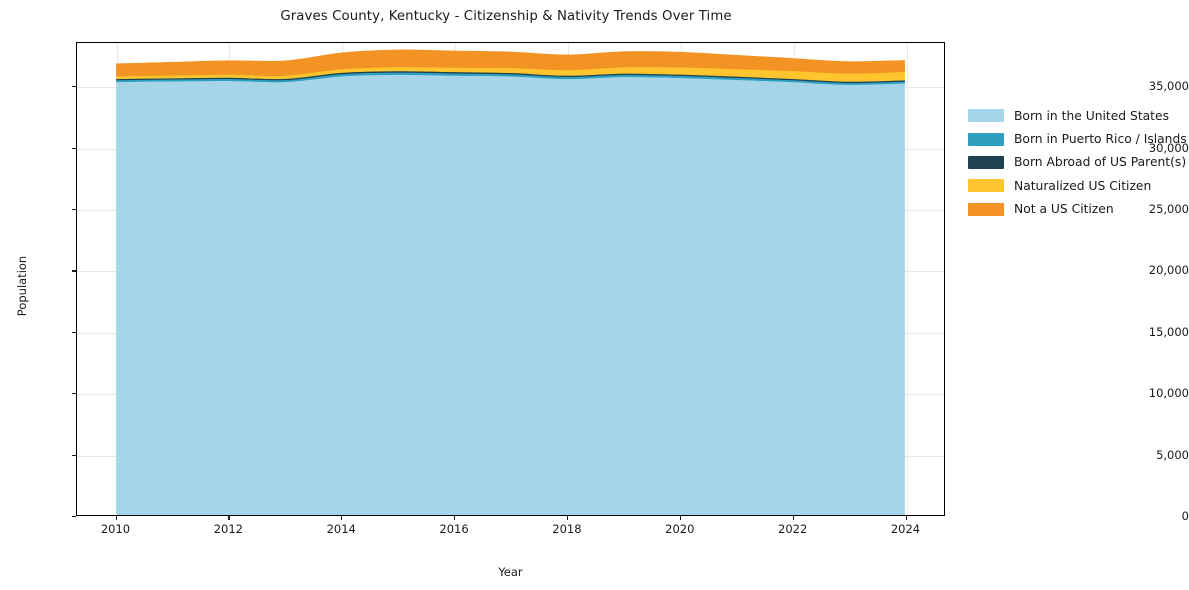 The image size is (1189, 590). I want to click on x-tick-label: 2016, so click(454, 529).